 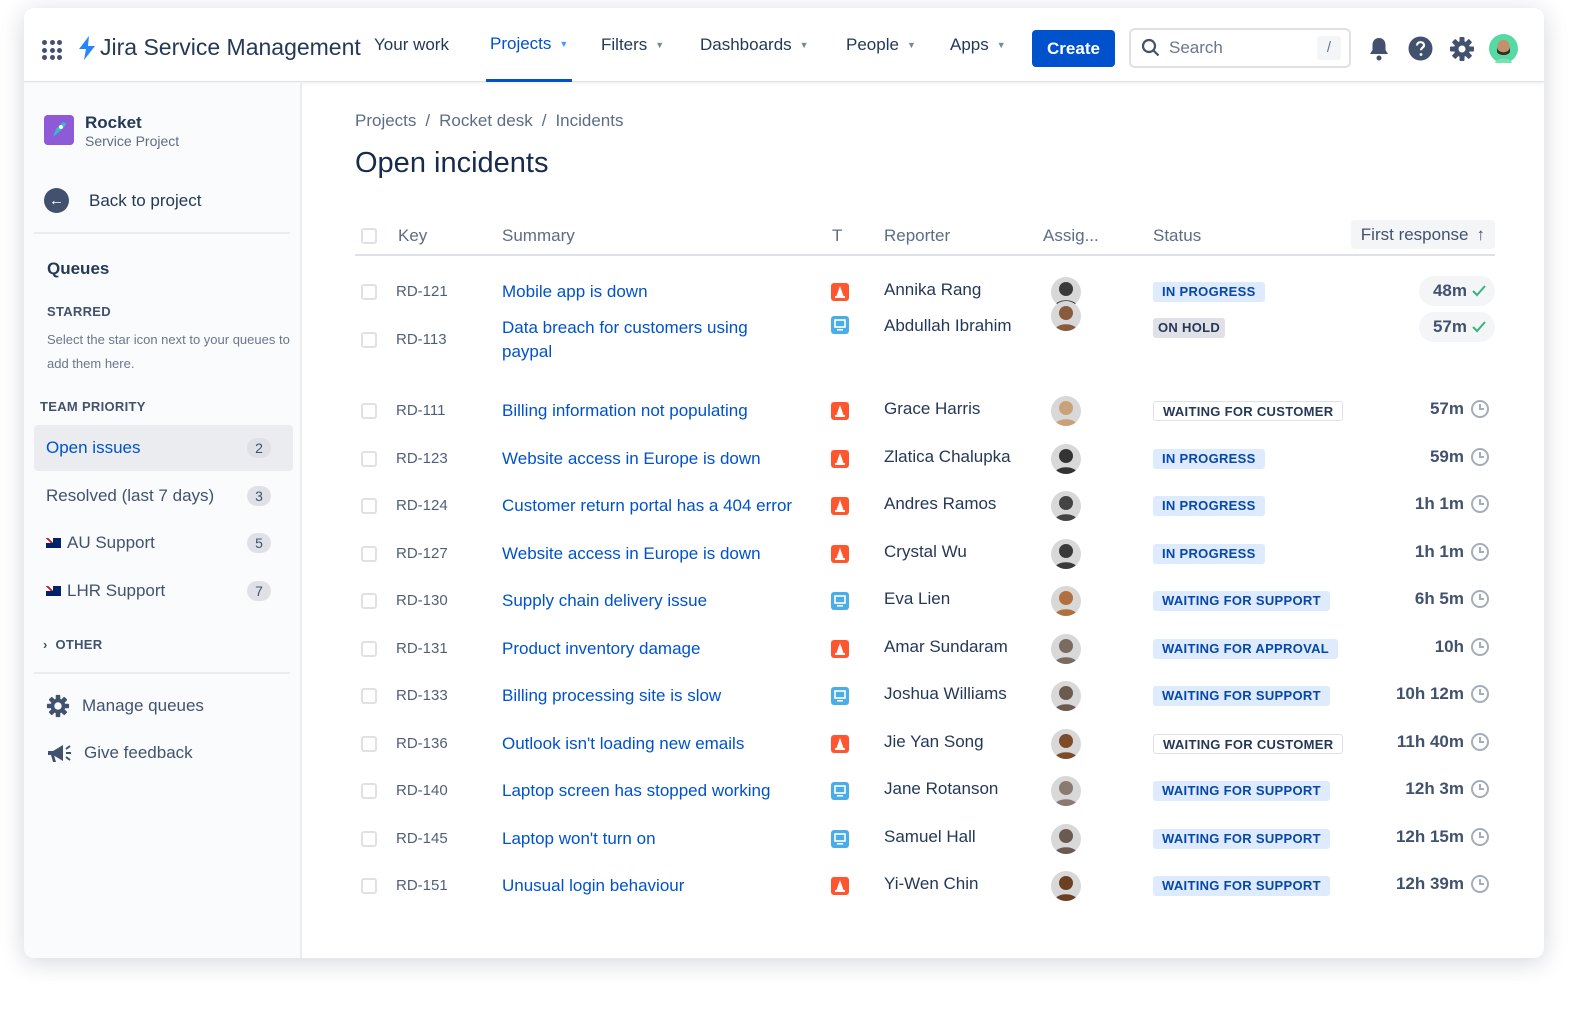 I want to click on issue-summary-link: Unusual login behaviour, so click(x=593, y=885).